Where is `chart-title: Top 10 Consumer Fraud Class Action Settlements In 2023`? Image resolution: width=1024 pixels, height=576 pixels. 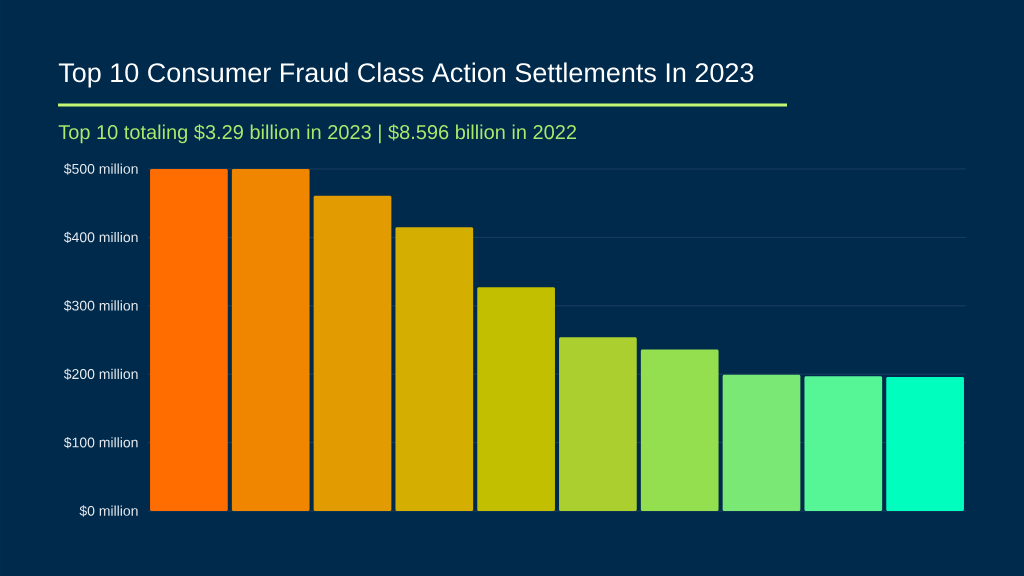 chart-title: Top 10 Consumer Fraud Class Action Settlements In 2023 is located at coordinates (406, 75).